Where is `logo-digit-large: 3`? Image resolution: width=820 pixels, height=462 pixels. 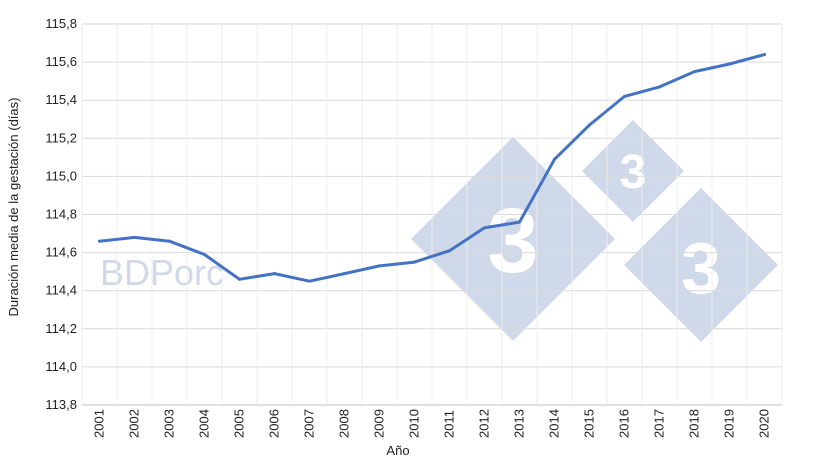
logo-digit-large: 3 is located at coordinates (512, 241).